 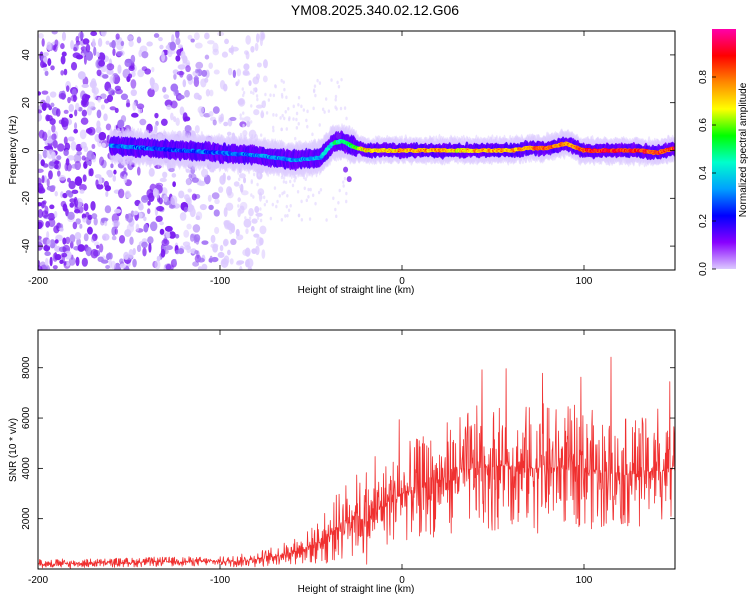 What do you see at coordinates (38, 281) in the screenshot?
I see `spectrogram-x-tick-label: -200` at bounding box center [38, 281].